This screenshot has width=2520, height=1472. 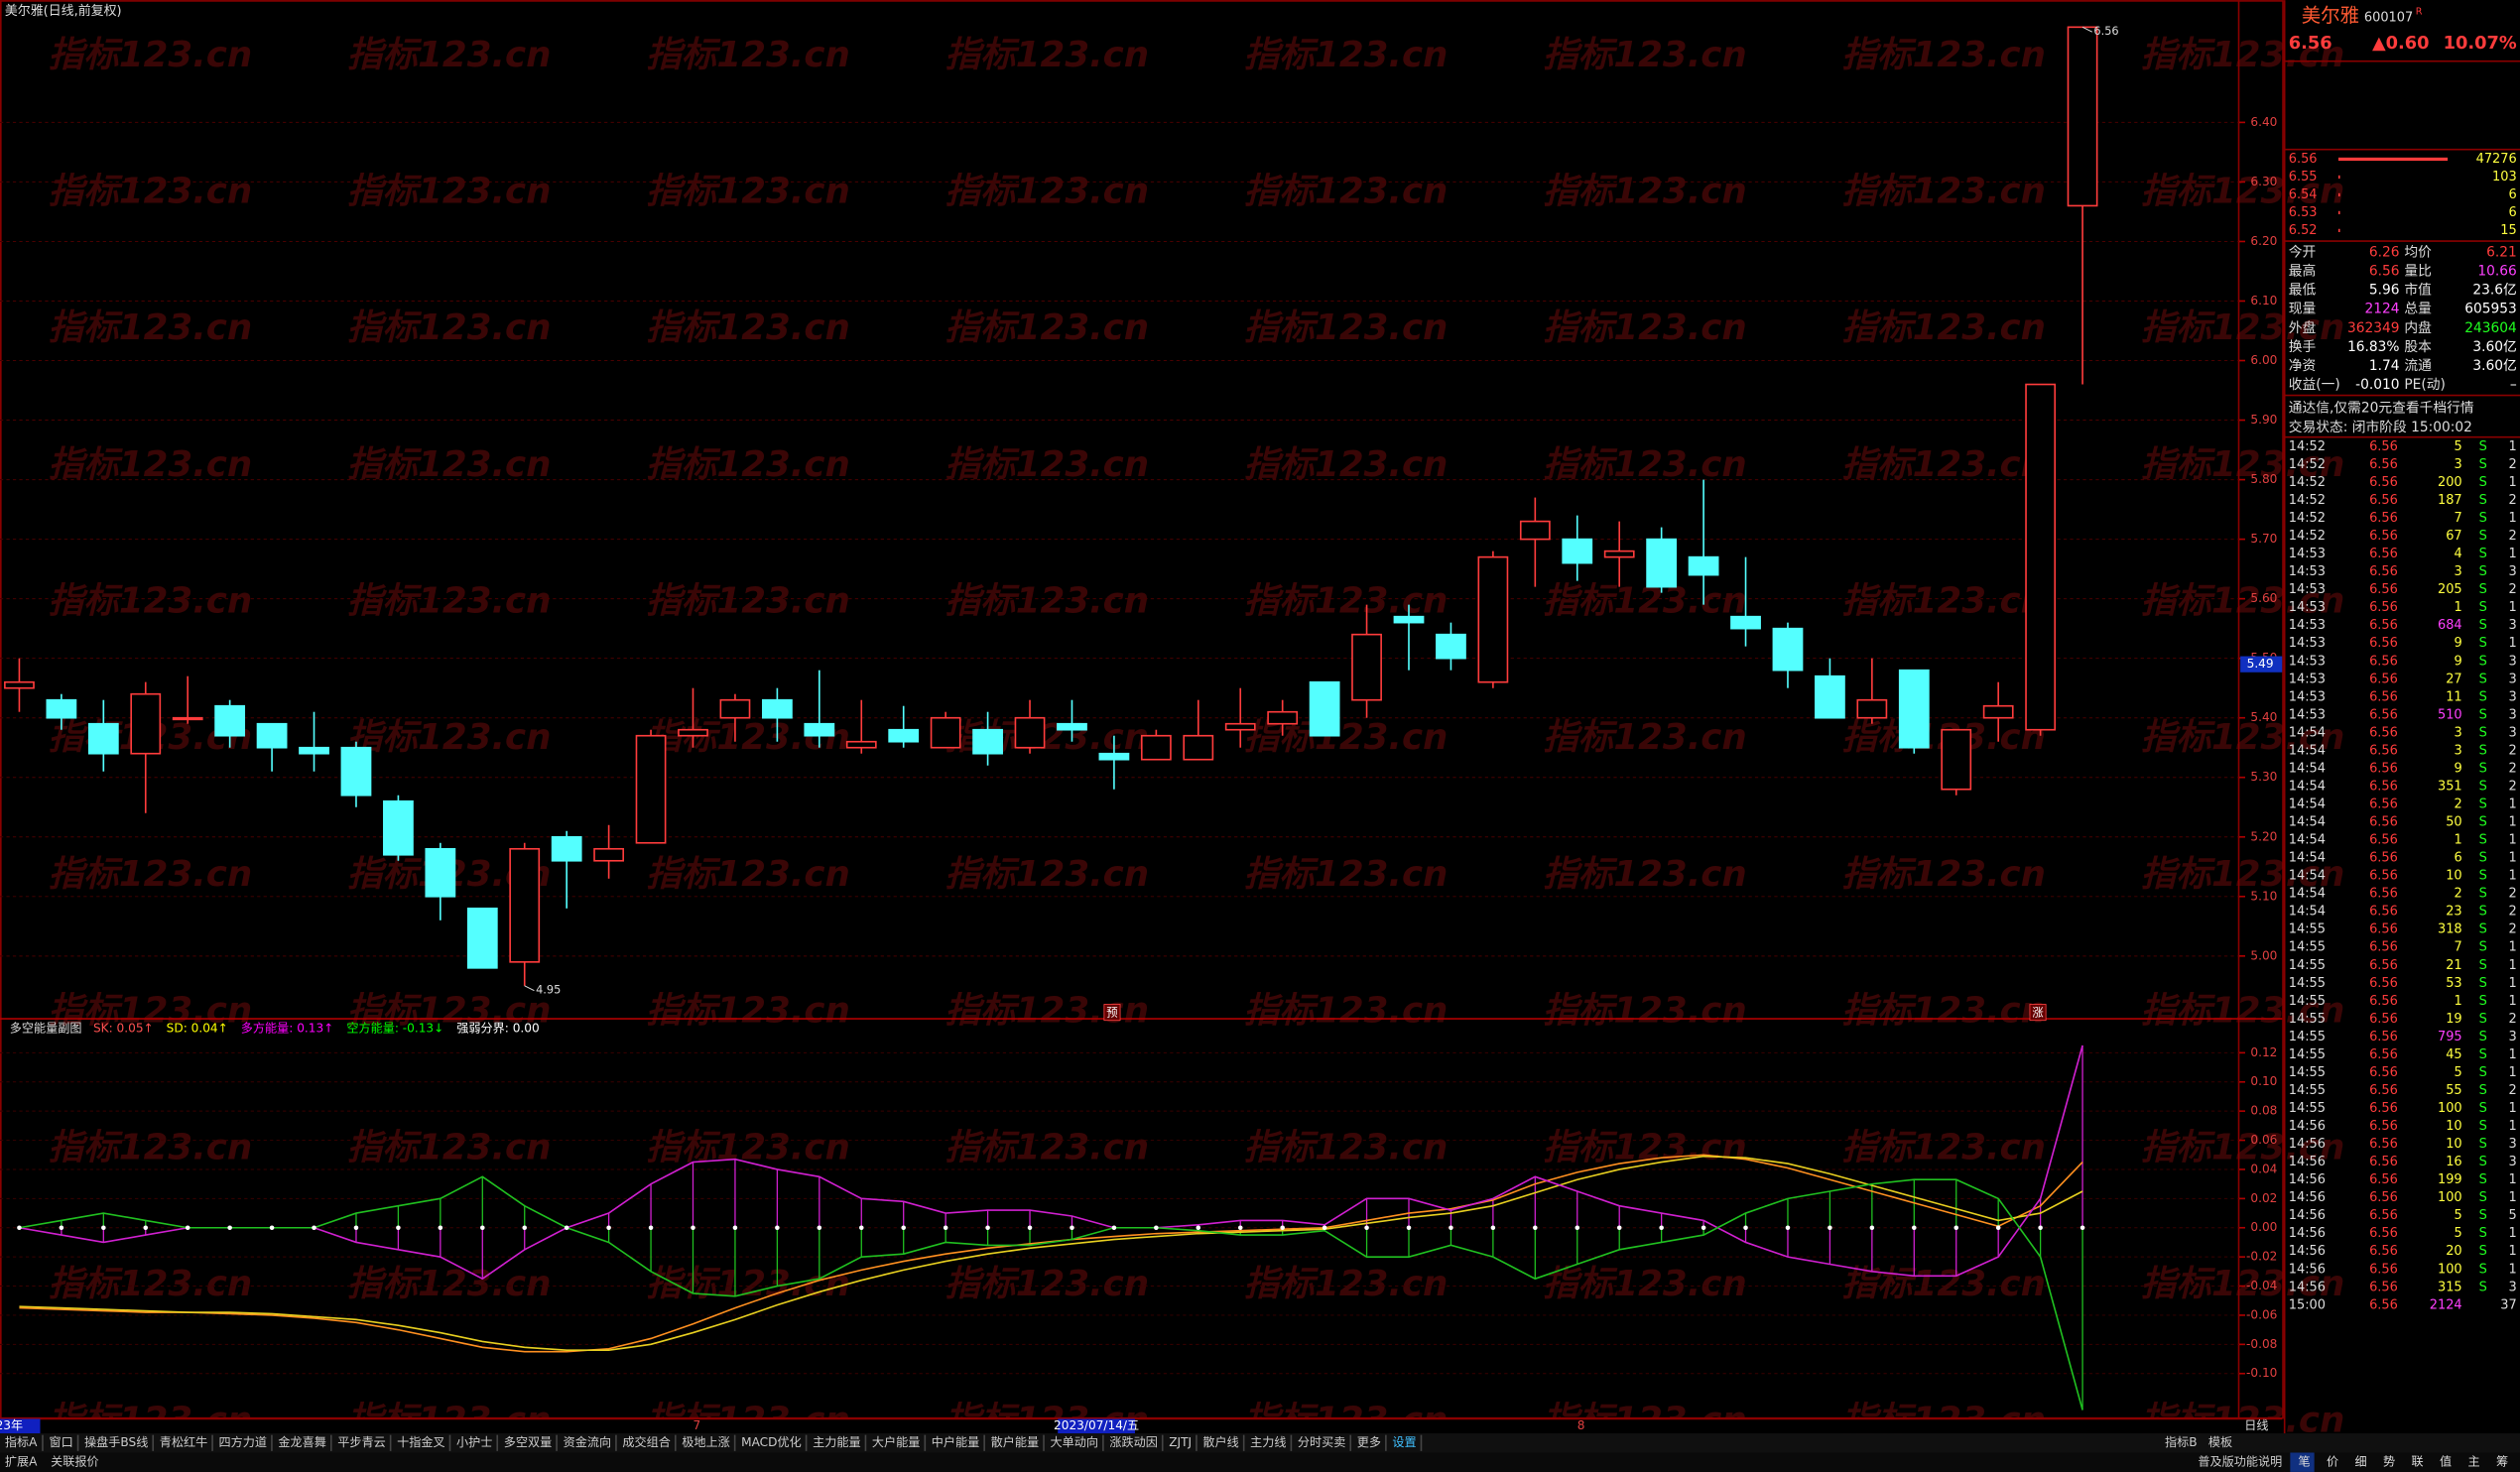 What do you see at coordinates (2332, 1462) in the screenshot?
I see `footer-button: 价` at bounding box center [2332, 1462].